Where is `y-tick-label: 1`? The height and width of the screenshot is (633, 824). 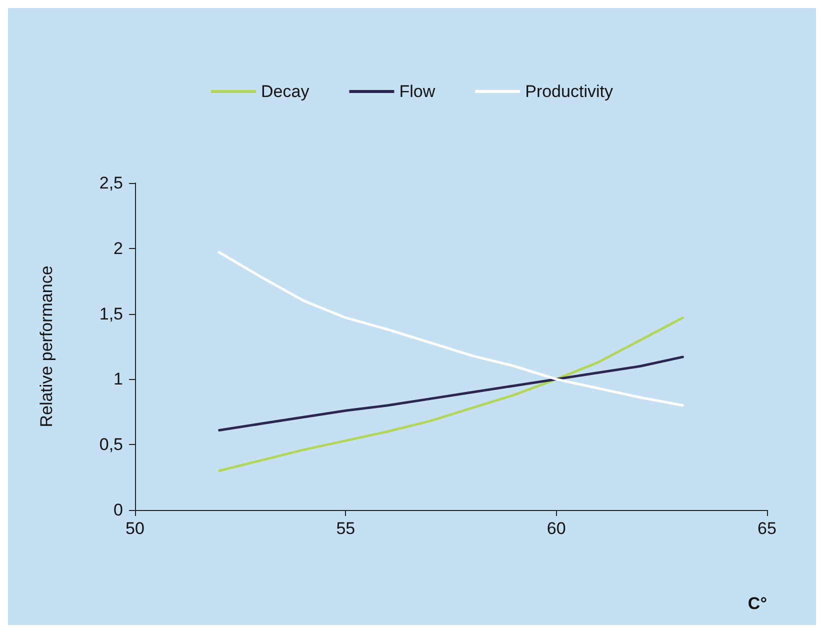
y-tick-label: 1 is located at coordinates (118, 379).